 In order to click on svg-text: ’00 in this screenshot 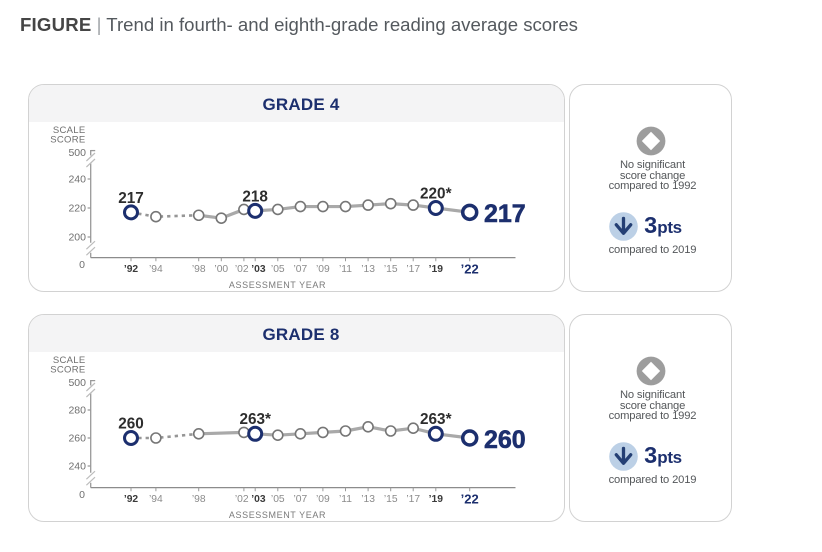, I will do `click(221, 269)`.